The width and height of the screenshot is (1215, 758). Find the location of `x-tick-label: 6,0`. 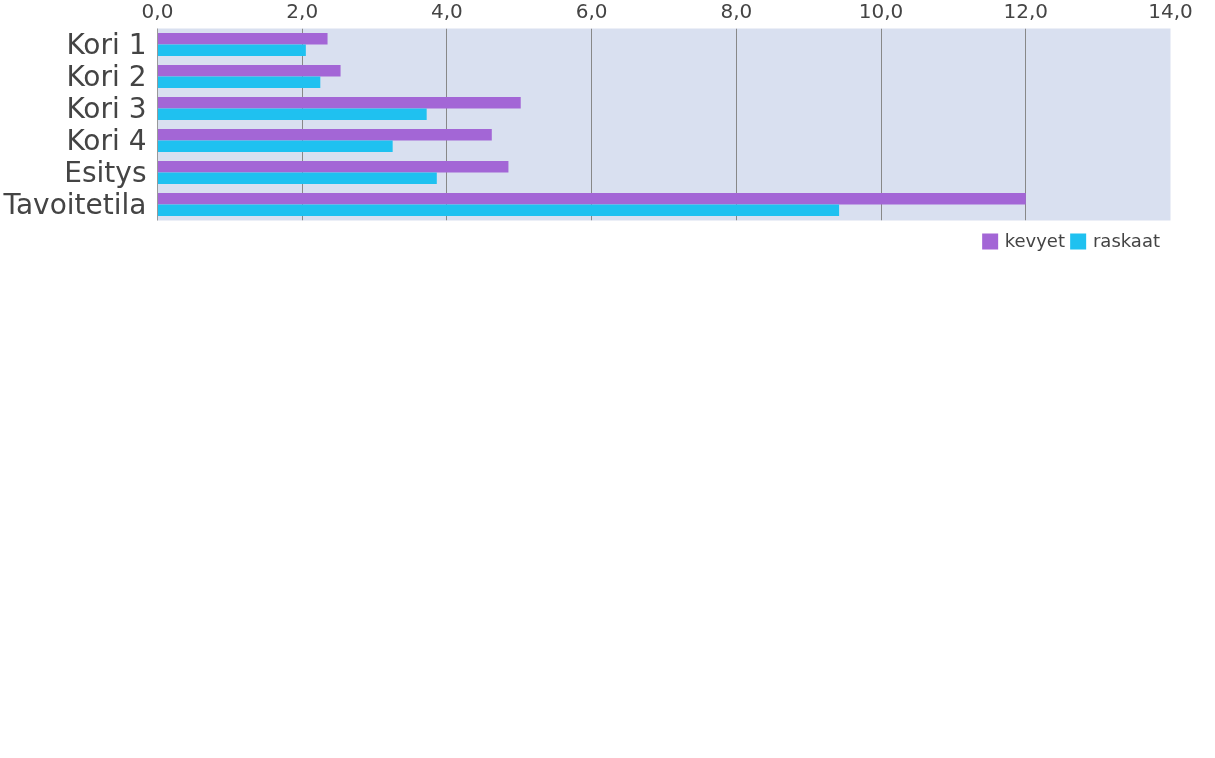

x-tick-label: 6,0 is located at coordinates (591, 11).